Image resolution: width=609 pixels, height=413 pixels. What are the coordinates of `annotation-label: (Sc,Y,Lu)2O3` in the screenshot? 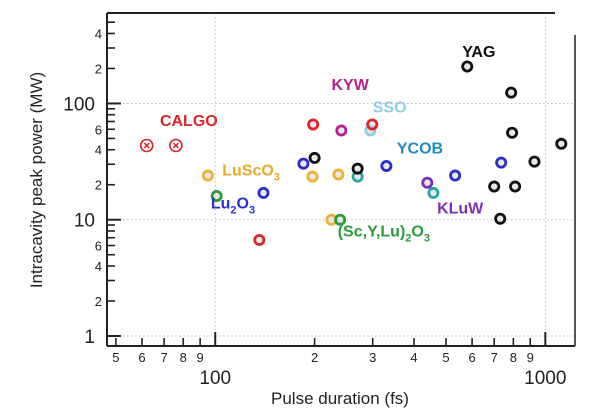 It's located at (384, 233).